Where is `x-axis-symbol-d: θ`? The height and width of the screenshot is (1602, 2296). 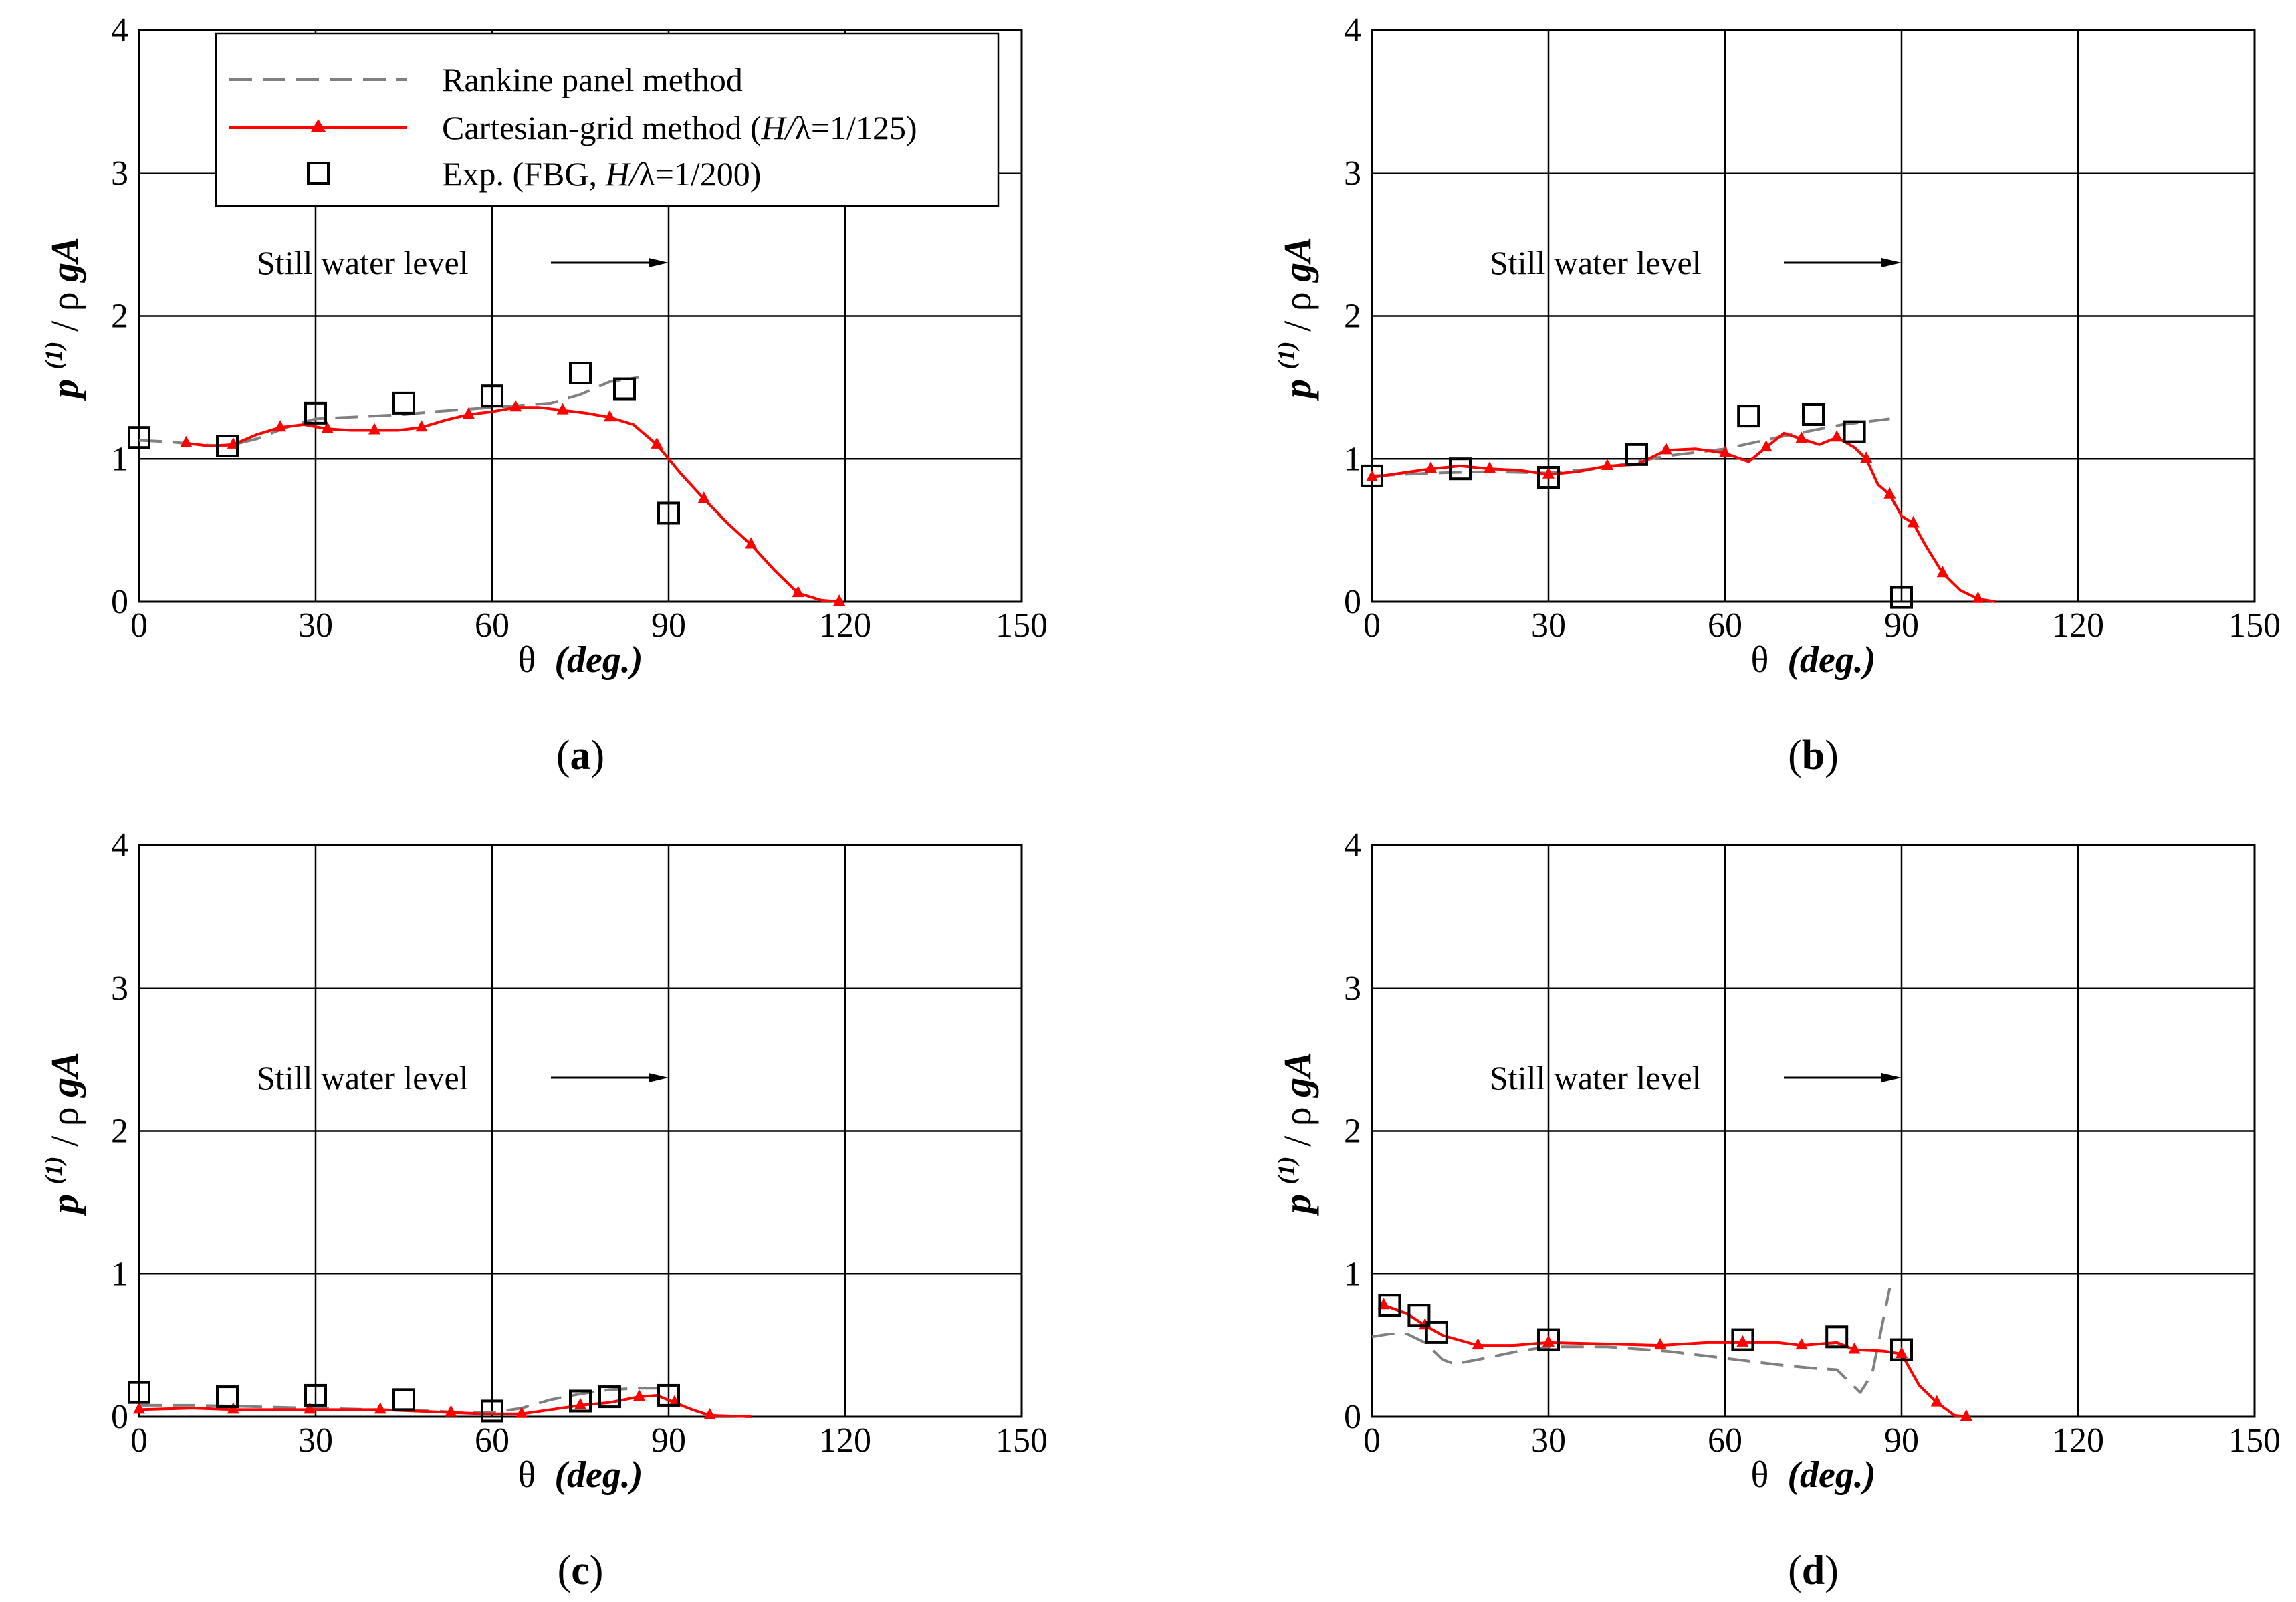
x-axis-symbol-d: θ is located at coordinates (1760, 1475).